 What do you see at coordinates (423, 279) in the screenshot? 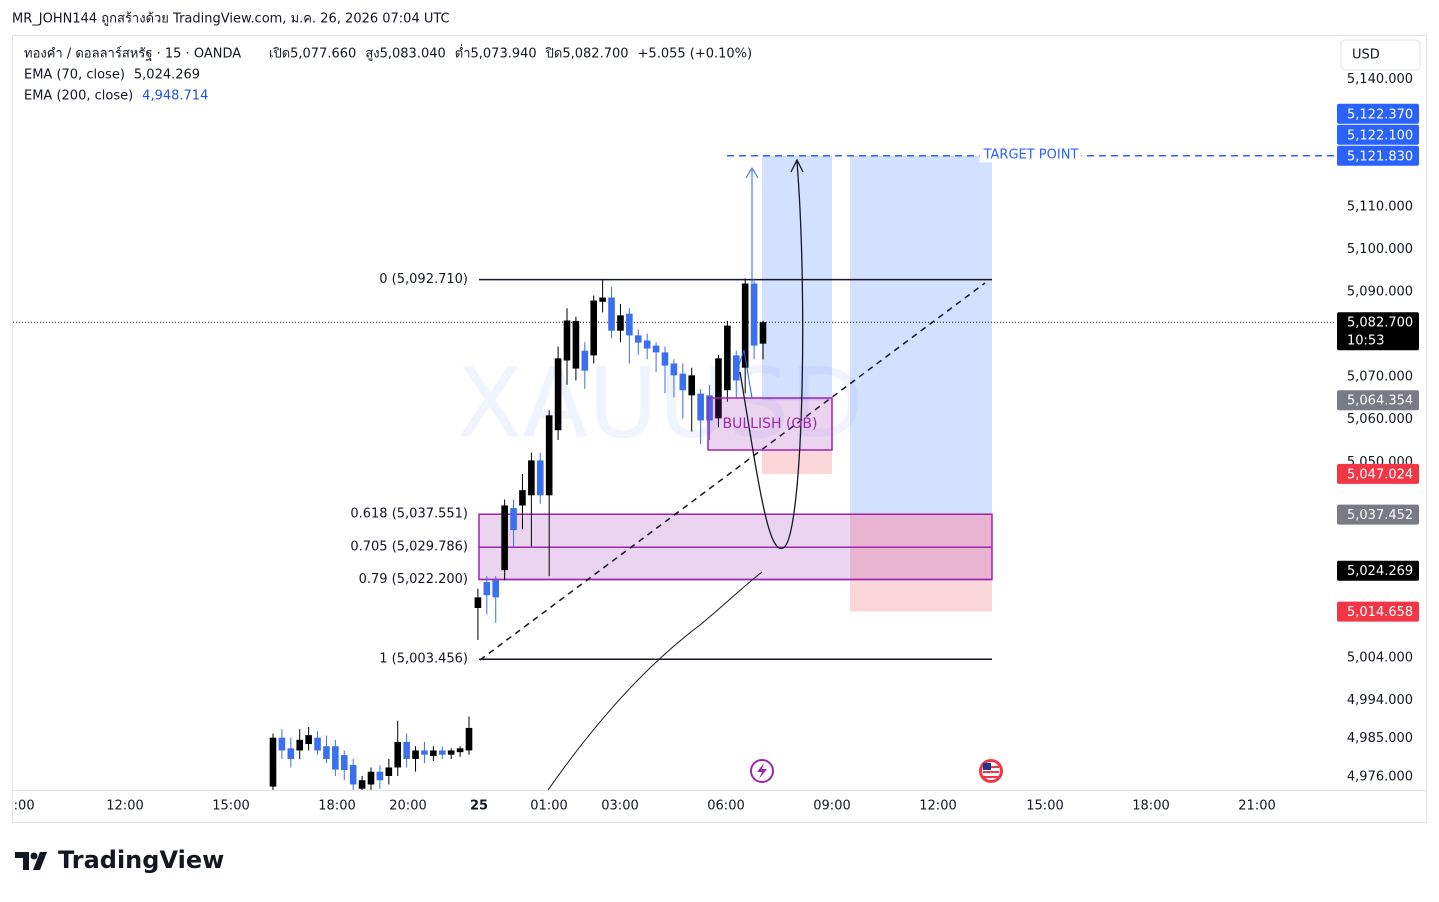
I see `fib-label: 0 (5,092.710)` at bounding box center [423, 279].